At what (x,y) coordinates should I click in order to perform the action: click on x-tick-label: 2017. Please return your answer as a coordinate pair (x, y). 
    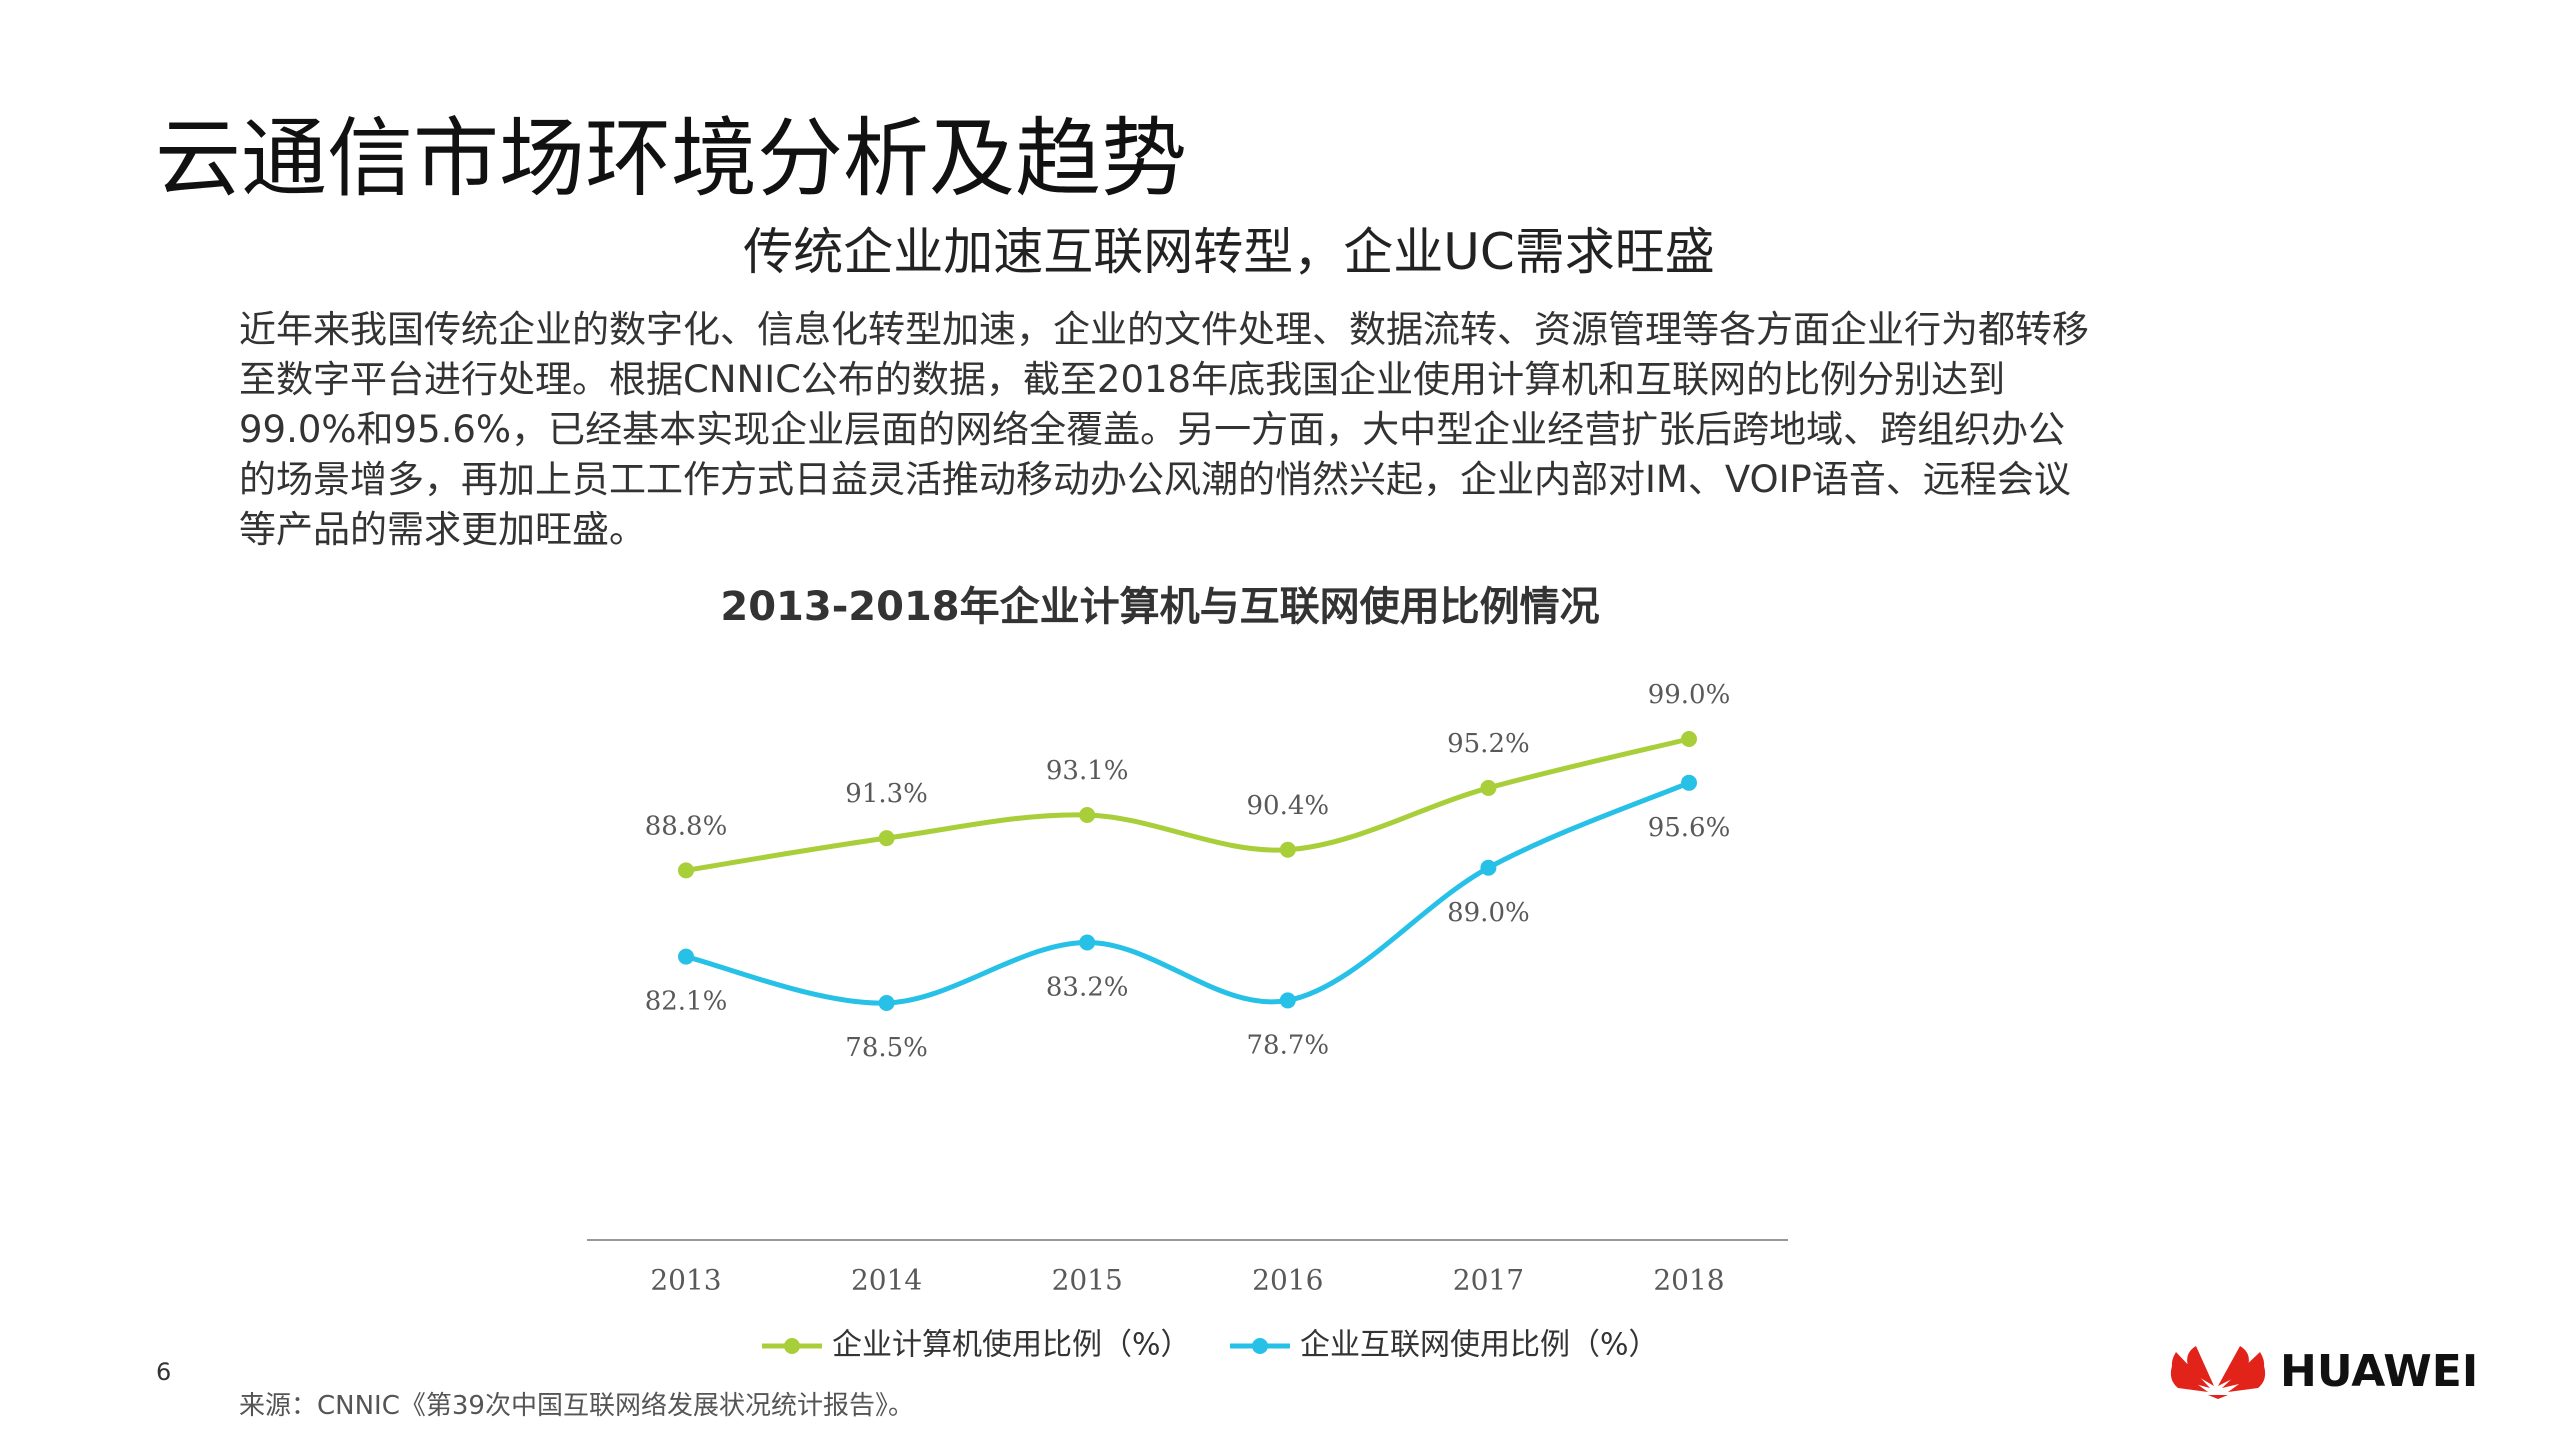
    Looking at the image, I should click on (1488, 1280).